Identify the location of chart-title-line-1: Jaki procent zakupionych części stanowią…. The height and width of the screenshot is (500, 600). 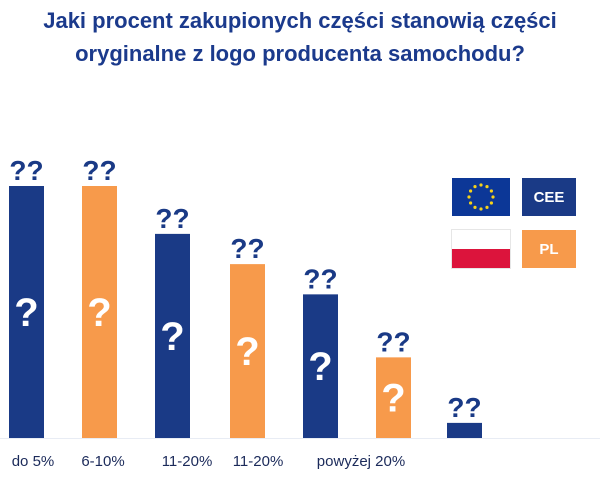
(300, 20).